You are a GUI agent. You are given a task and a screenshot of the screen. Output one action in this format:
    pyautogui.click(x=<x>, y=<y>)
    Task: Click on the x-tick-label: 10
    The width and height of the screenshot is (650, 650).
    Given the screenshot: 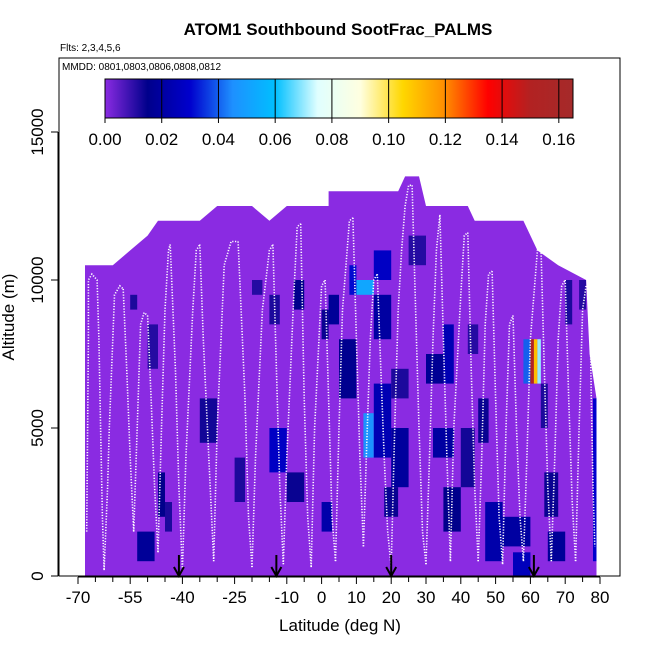 What is the action you would take?
    pyautogui.click(x=356, y=597)
    